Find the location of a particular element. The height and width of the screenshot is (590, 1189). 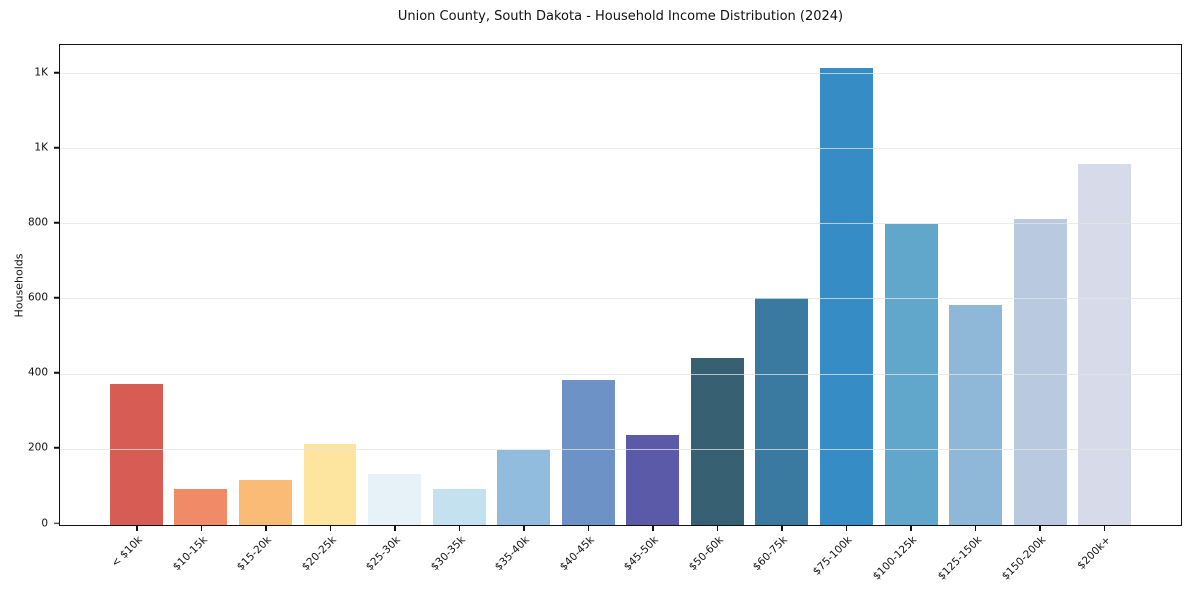

bar-$75-100k is located at coordinates (846, 296).